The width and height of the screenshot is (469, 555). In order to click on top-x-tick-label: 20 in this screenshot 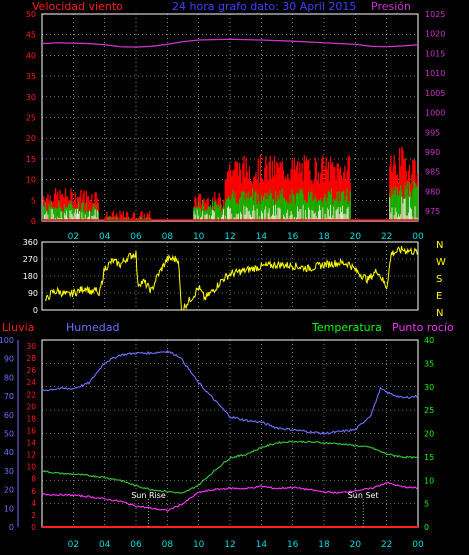, I will do `click(356, 237)`.